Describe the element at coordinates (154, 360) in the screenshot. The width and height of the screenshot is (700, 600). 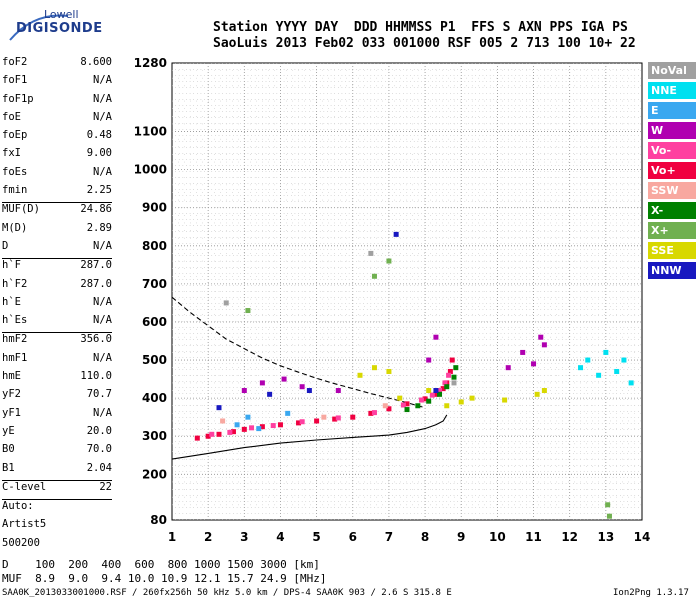
I see `y-tick-label: 500` at that location.